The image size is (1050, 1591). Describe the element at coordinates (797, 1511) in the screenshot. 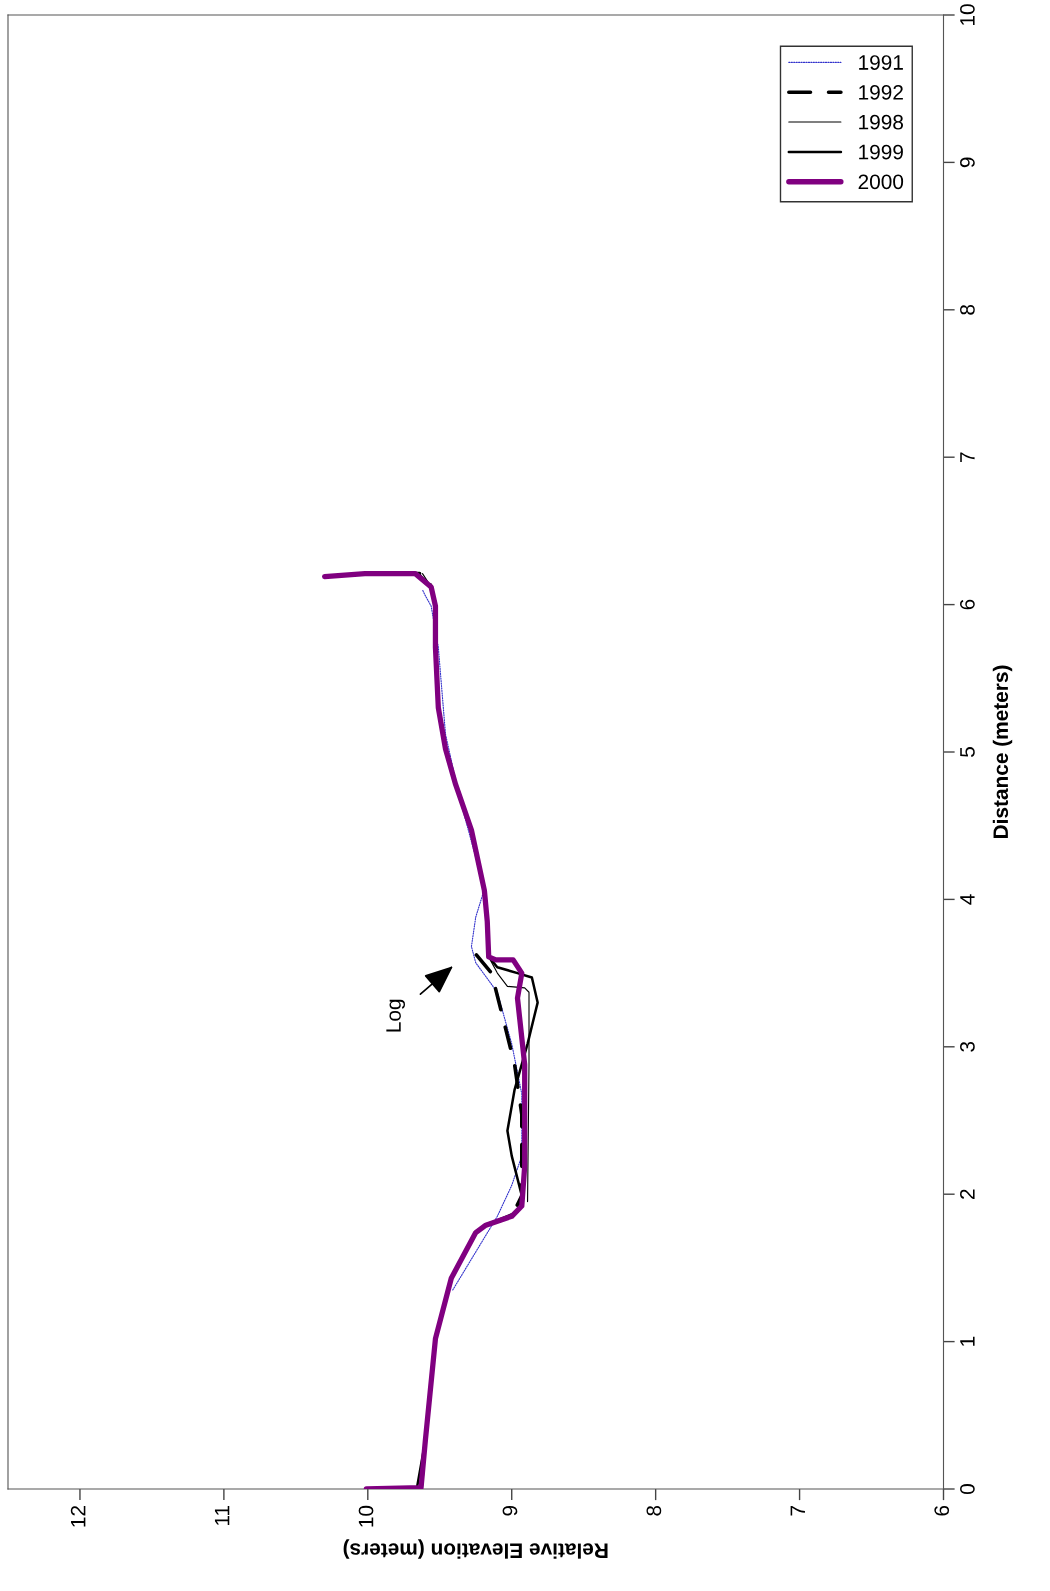

I see `x-tick-label: 7` at that location.